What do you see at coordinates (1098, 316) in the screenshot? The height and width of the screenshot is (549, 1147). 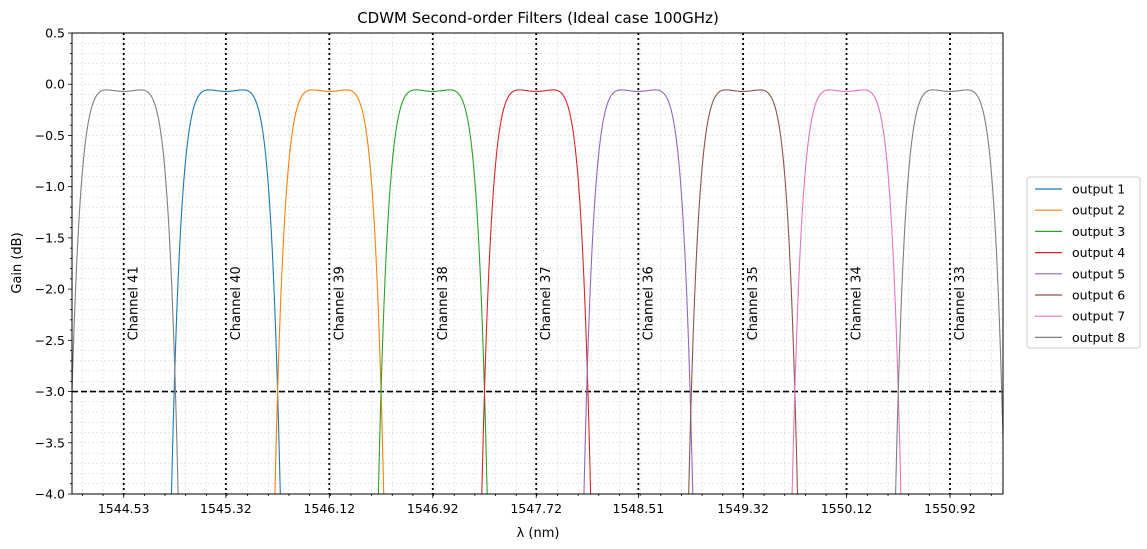 I see `legend-label: output 7` at bounding box center [1098, 316].